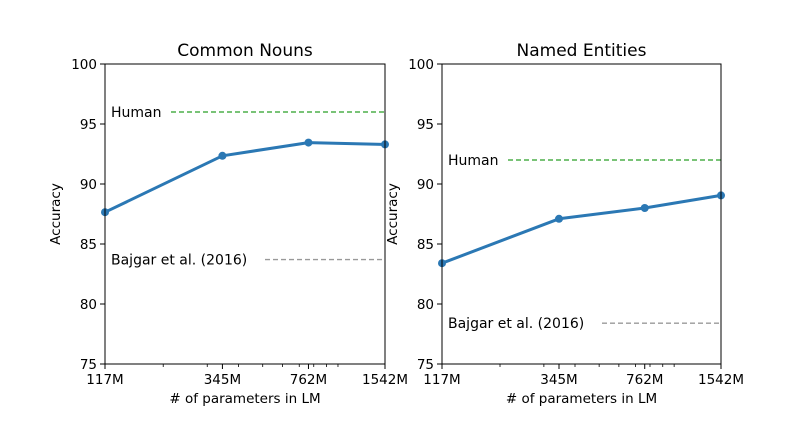 This screenshot has height=432, width=790. What do you see at coordinates (582, 51) in the screenshot?
I see `chart-title: Named Entities` at bounding box center [582, 51].